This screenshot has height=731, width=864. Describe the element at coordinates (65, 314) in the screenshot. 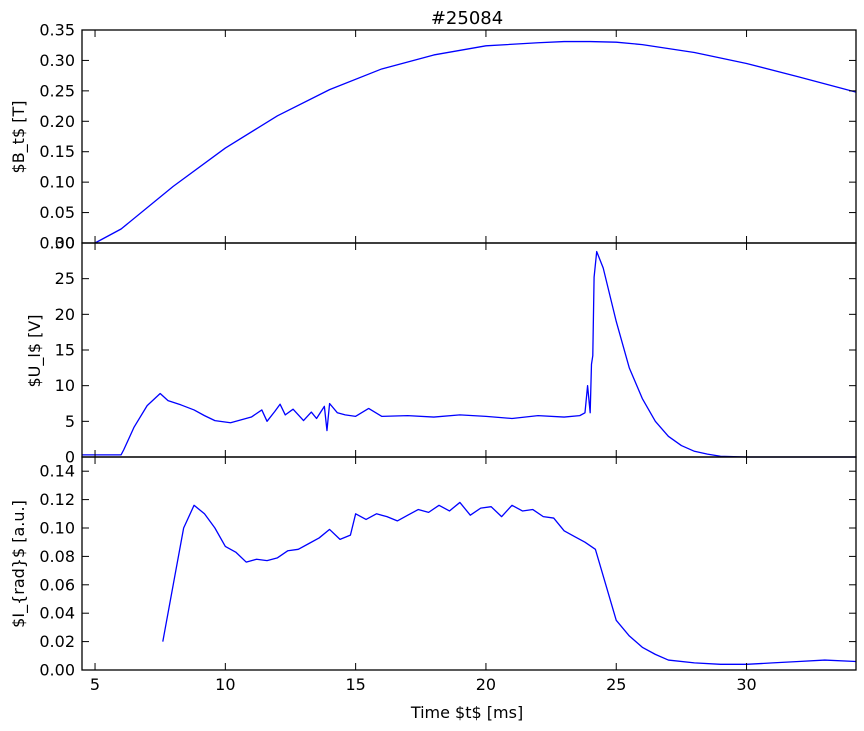

I see `y-tick-label: 20` at that location.